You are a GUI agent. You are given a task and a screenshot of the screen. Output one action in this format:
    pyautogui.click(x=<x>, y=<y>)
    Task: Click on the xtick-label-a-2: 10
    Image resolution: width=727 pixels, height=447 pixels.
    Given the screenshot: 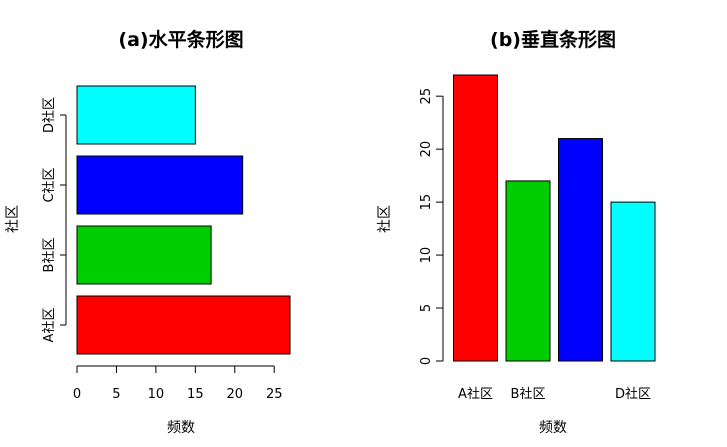 What is the action you would take?
    pyautogui.click(x=156, y=394)
    